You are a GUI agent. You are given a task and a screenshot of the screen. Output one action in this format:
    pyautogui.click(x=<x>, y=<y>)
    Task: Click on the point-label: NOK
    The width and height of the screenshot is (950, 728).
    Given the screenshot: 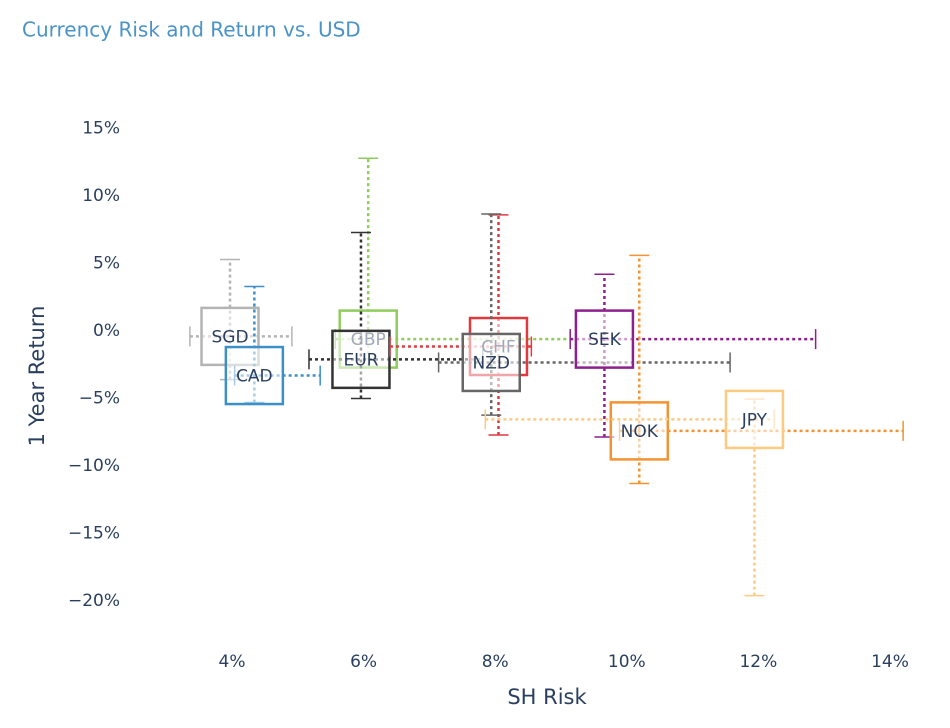 What is the action you would take?
    pyautogui.click(x=640, y=432)
    